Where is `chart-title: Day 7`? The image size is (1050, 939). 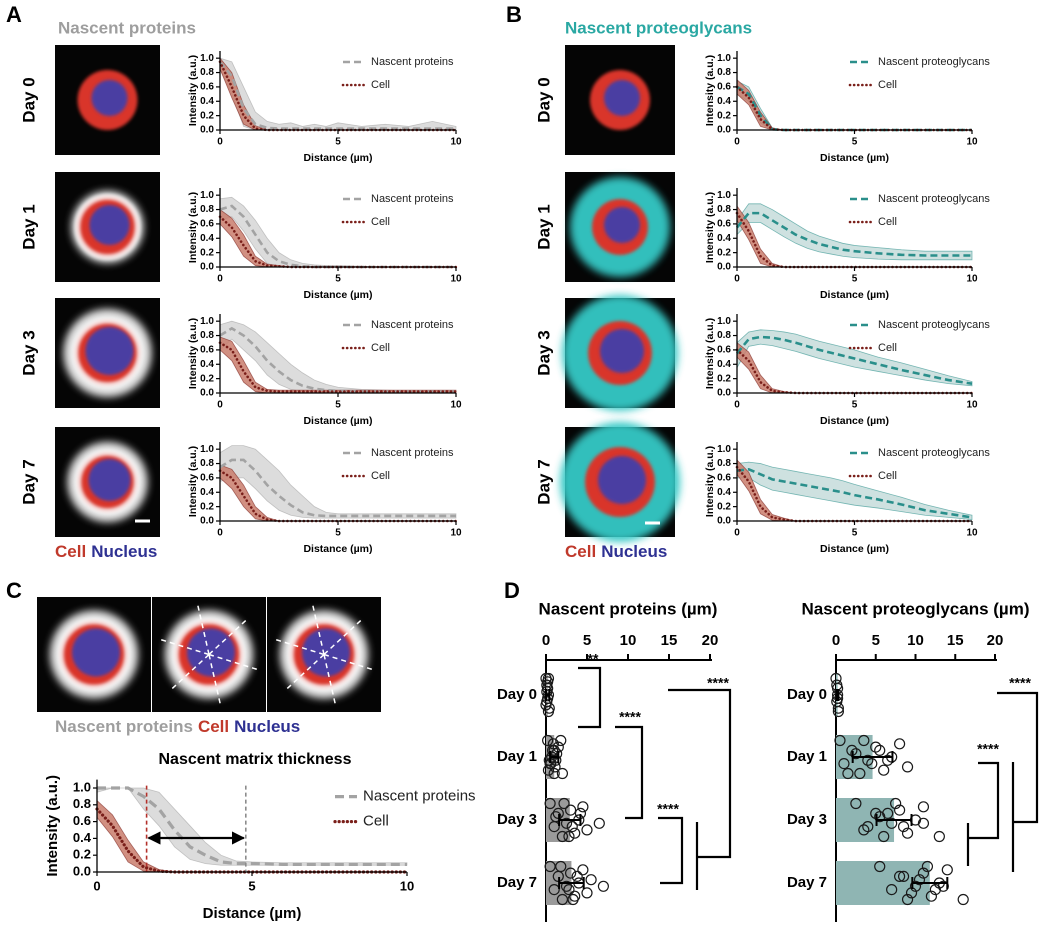
chart-title: Day 7 is located at coordinates (543, 481).